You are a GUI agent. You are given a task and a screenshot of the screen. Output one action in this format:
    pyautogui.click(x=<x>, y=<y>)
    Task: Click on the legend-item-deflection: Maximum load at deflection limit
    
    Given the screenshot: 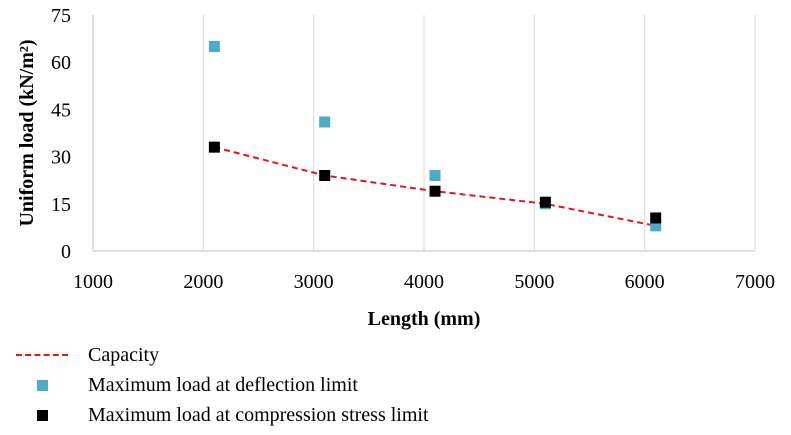 What is the action you would take?
    pyautogui.click(x=221, y=385)
    